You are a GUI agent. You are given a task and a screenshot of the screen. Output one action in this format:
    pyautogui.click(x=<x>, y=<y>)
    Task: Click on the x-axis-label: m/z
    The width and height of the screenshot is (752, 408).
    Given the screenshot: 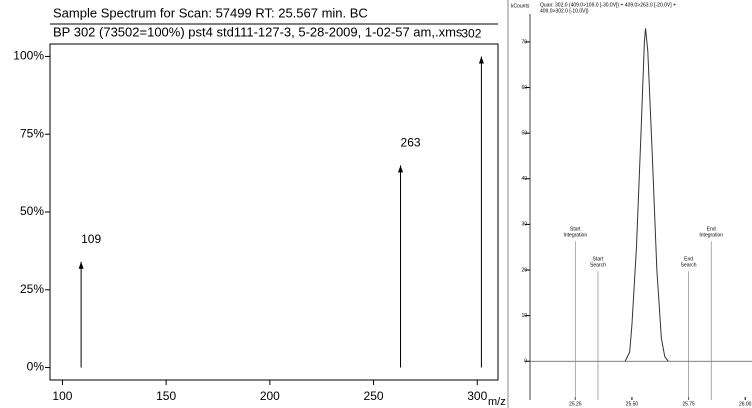 What is the action you would take?
    pyautogui.click(x=497, y=402)
    